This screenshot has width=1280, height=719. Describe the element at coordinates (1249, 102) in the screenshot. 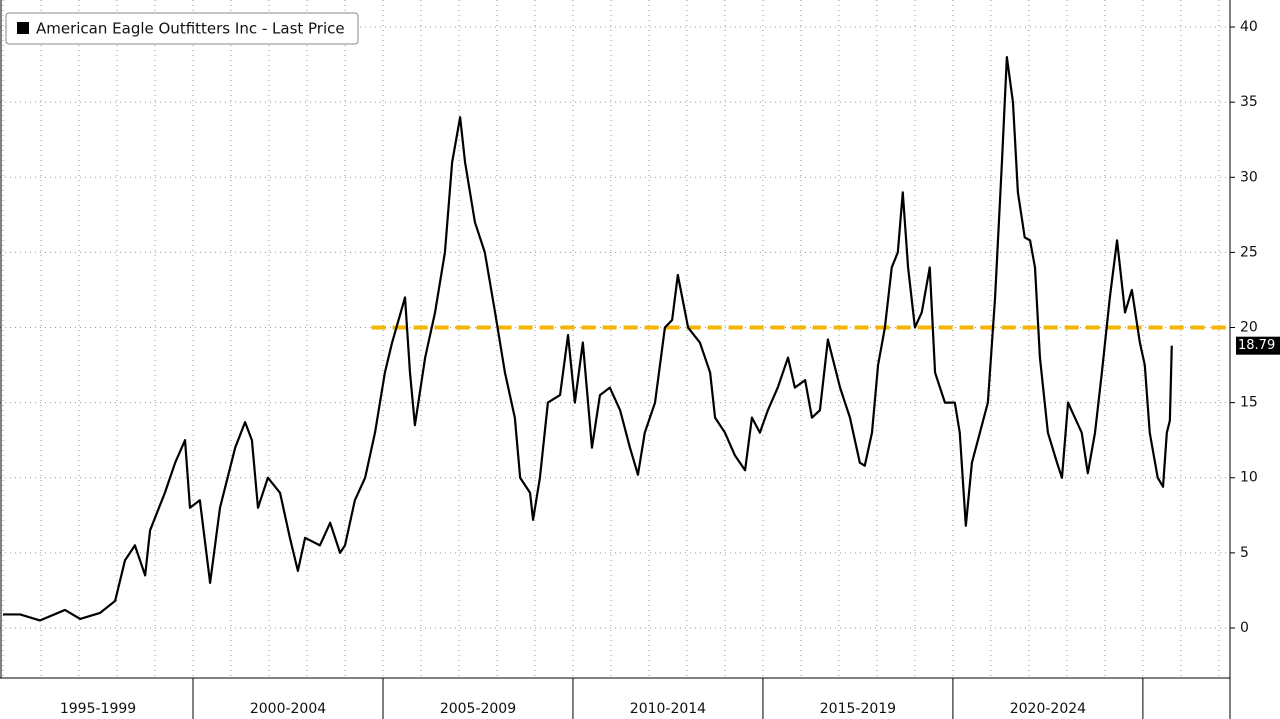

I see `y-tick-label: 35` at that location.